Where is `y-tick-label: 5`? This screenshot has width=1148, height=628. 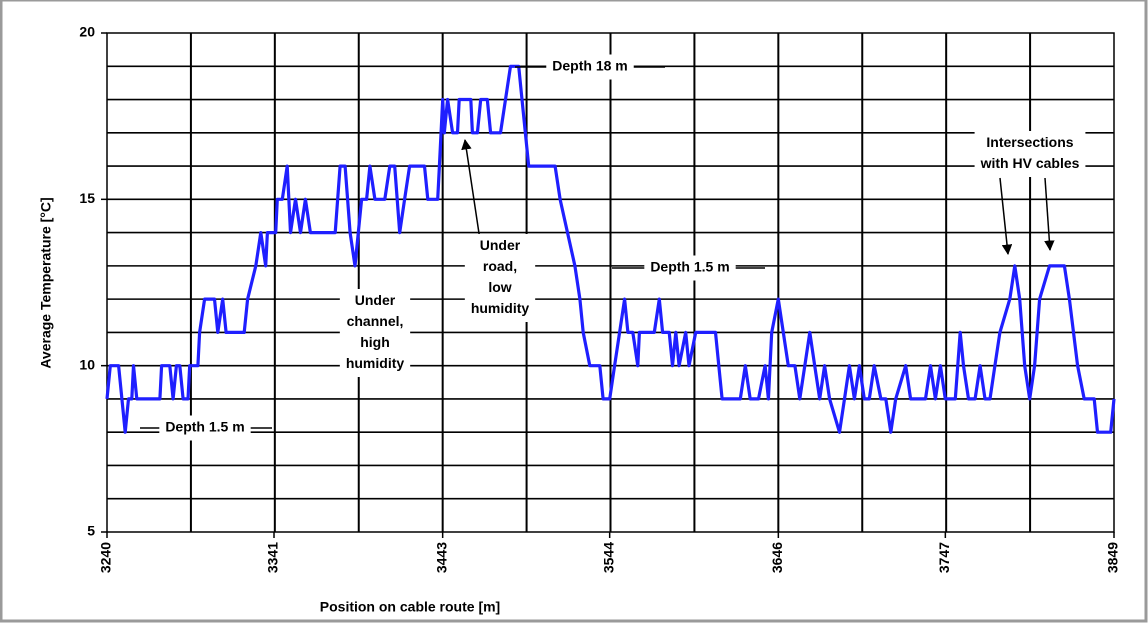 y-tick-label: 5 is located at coordinates (91, 531).